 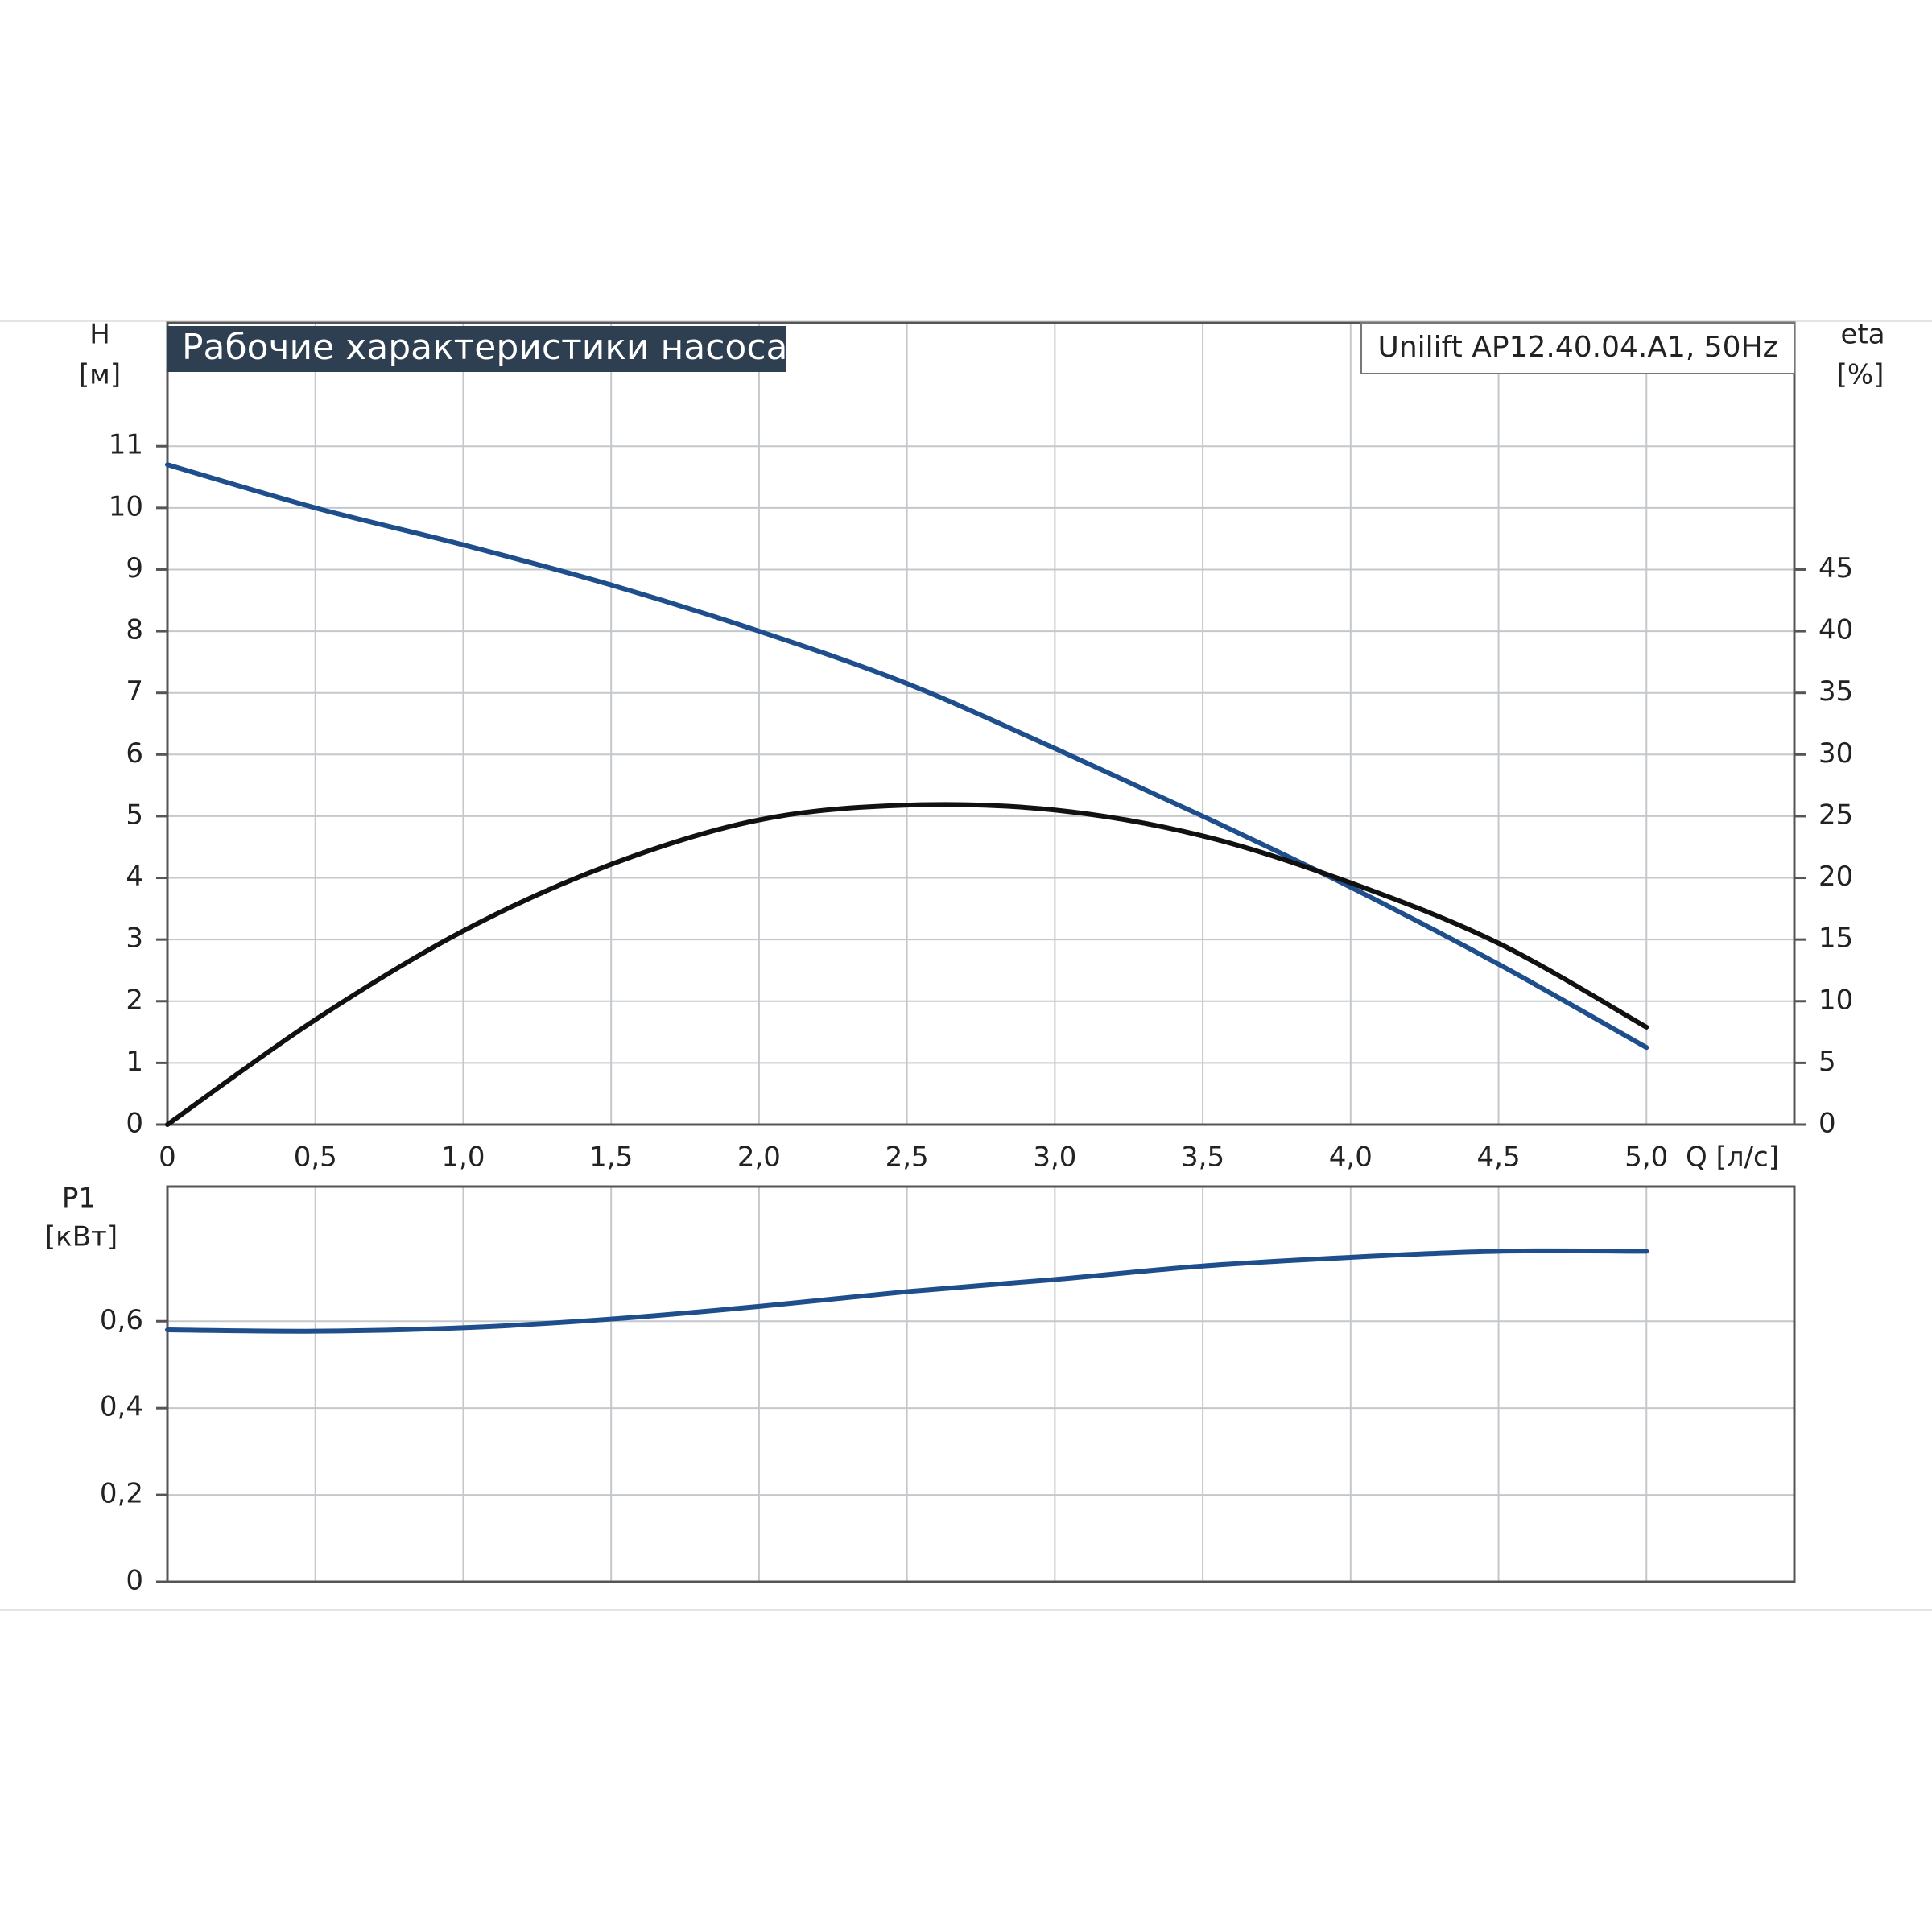 I want to click on title-box, so click(x=476, y=349).